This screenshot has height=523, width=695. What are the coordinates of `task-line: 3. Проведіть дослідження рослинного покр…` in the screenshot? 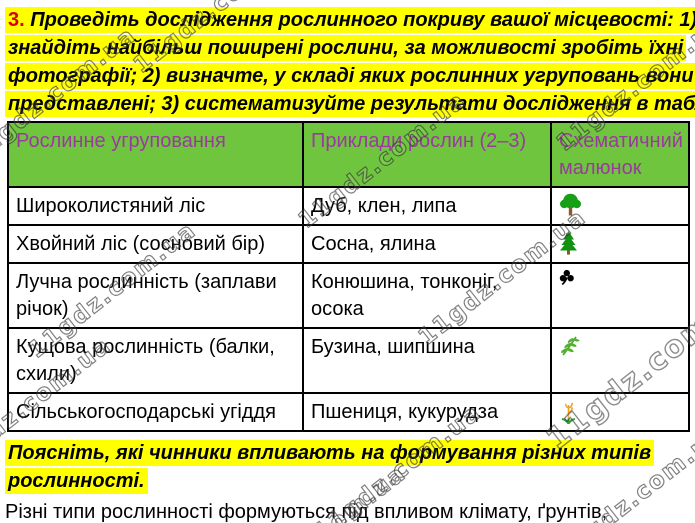 It's located at (350, 20).